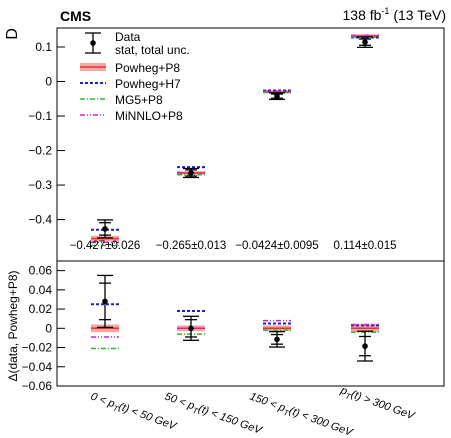 The image size is (451, 438). What do you see at coordinates (40, 185) in the screenshot?
I see `top-ytick-label-4: −0.3` at bounding box center [40, 185].